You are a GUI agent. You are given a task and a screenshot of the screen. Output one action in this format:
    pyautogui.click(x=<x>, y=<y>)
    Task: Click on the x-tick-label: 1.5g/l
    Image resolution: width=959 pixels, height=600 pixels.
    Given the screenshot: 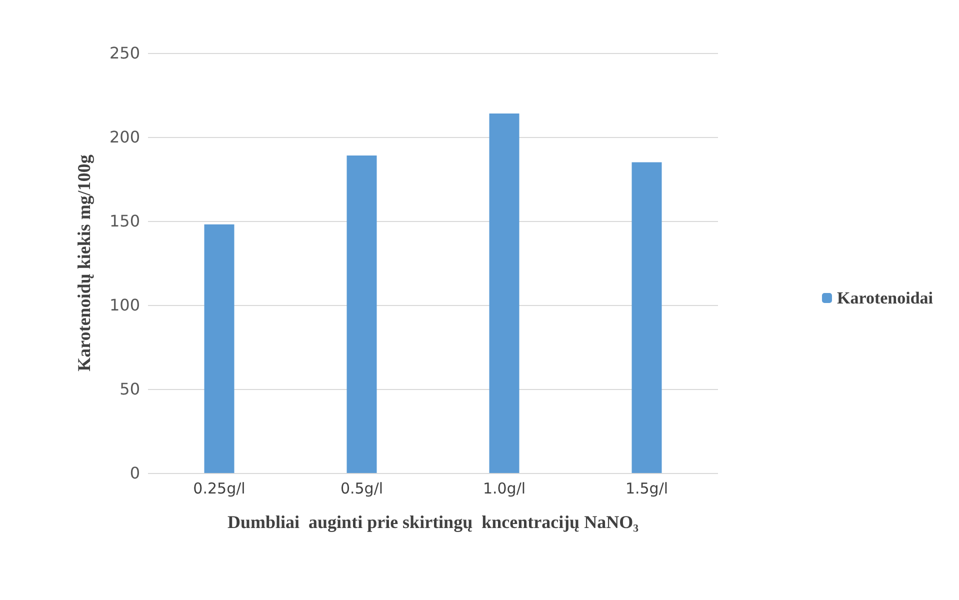 What is the action you would take?
    pyautogui.click(x=646, y=489)
    